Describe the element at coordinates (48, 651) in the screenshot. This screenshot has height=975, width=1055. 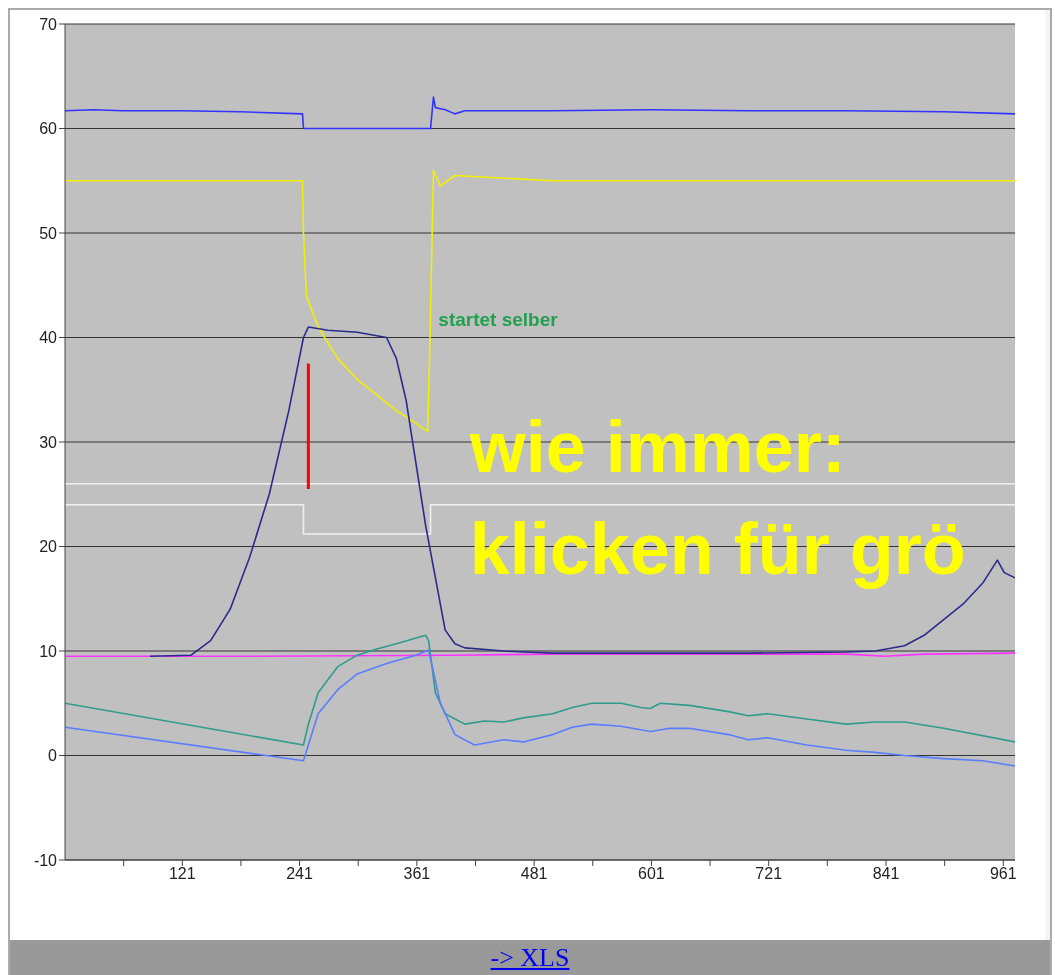
I see `y-tick-label: 10` at that location.